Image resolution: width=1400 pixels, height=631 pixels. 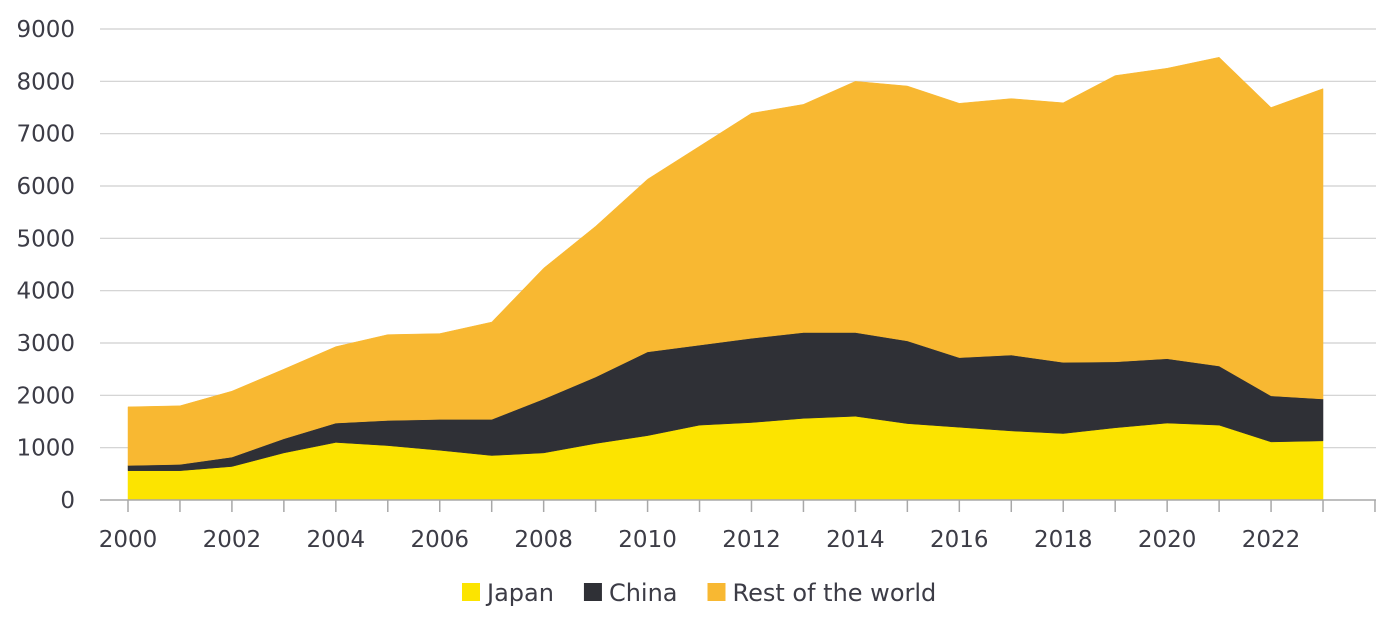 I want to click on x-tick-label-2004: 2004, so click(x=336, y=540).